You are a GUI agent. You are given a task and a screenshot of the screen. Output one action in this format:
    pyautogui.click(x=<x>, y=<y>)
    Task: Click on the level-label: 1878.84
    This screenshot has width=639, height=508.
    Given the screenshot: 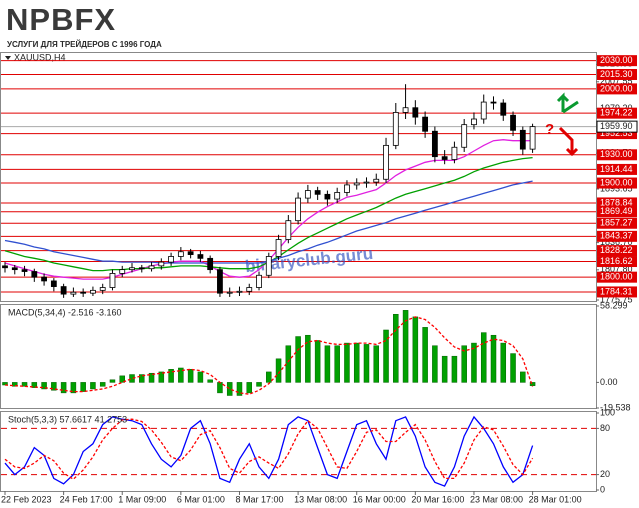 What is the action you would take?
    pyautogui.click(x=616, y=202)
    